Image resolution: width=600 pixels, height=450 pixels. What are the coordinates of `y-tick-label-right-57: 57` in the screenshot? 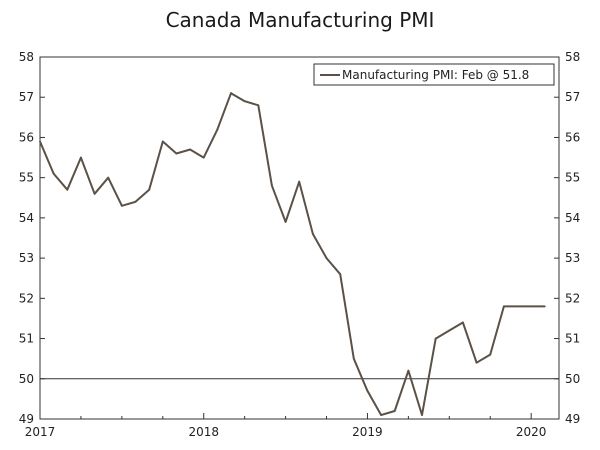 It's located at (572, 97).